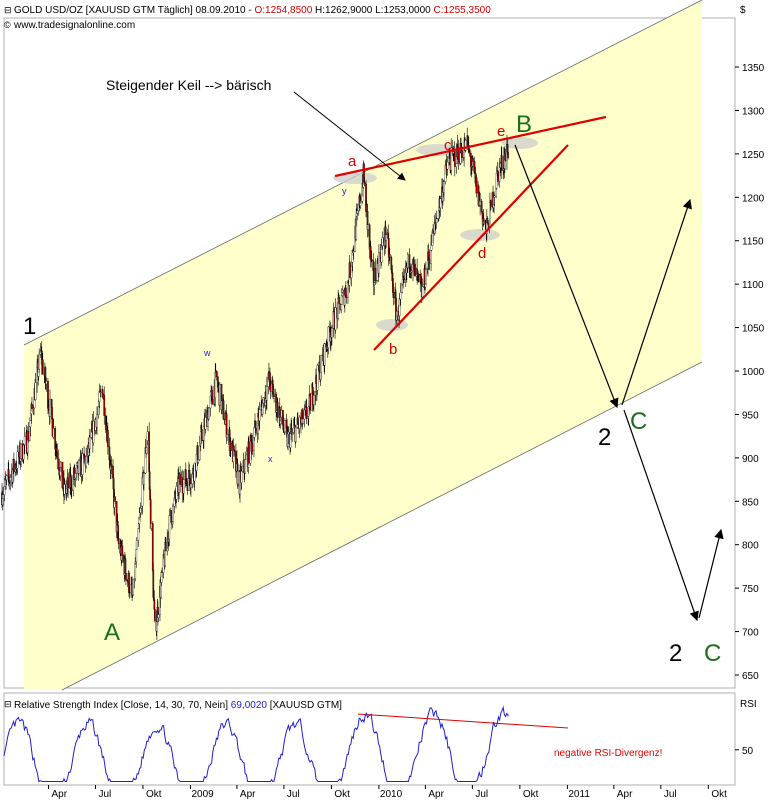 The image size is (777, 800). Describe the element at coordinates (154, 794) in the screenshot. I see `x-tick-label: Okt` at that location.